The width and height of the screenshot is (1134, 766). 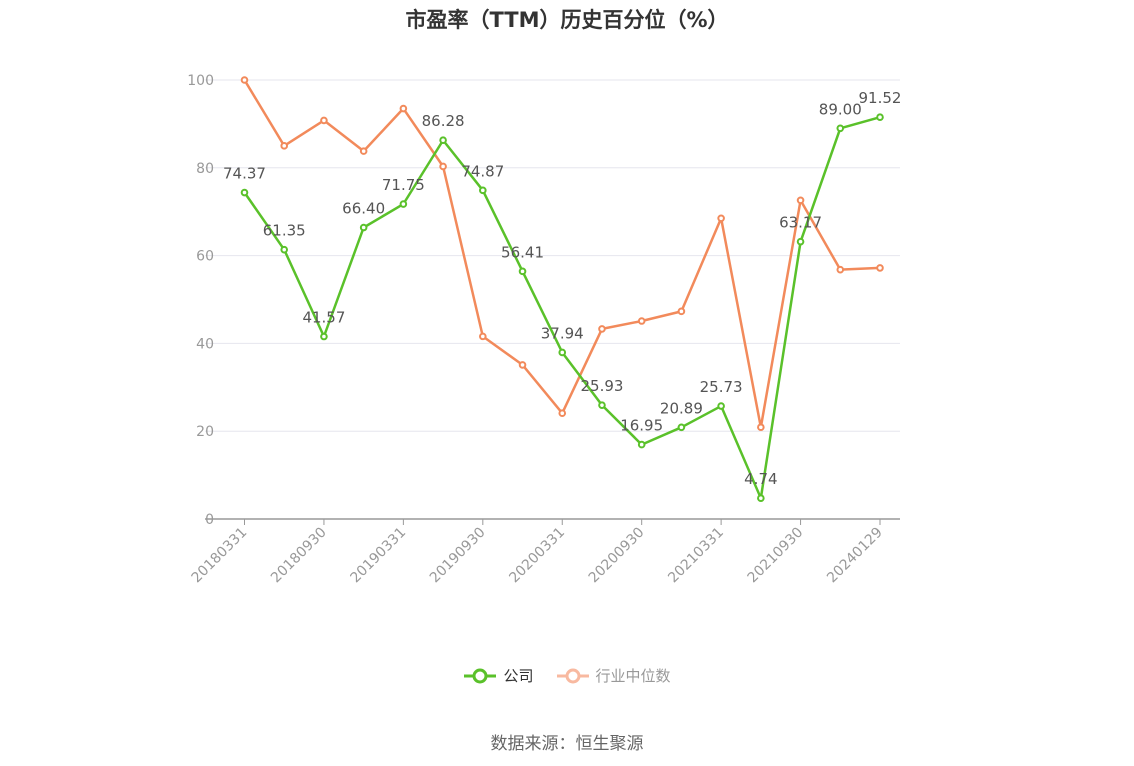 What do you see at coordinates (205, 257) in the screenshot?
I see `y-tick-label: 60` at bounding box center [205, 257].